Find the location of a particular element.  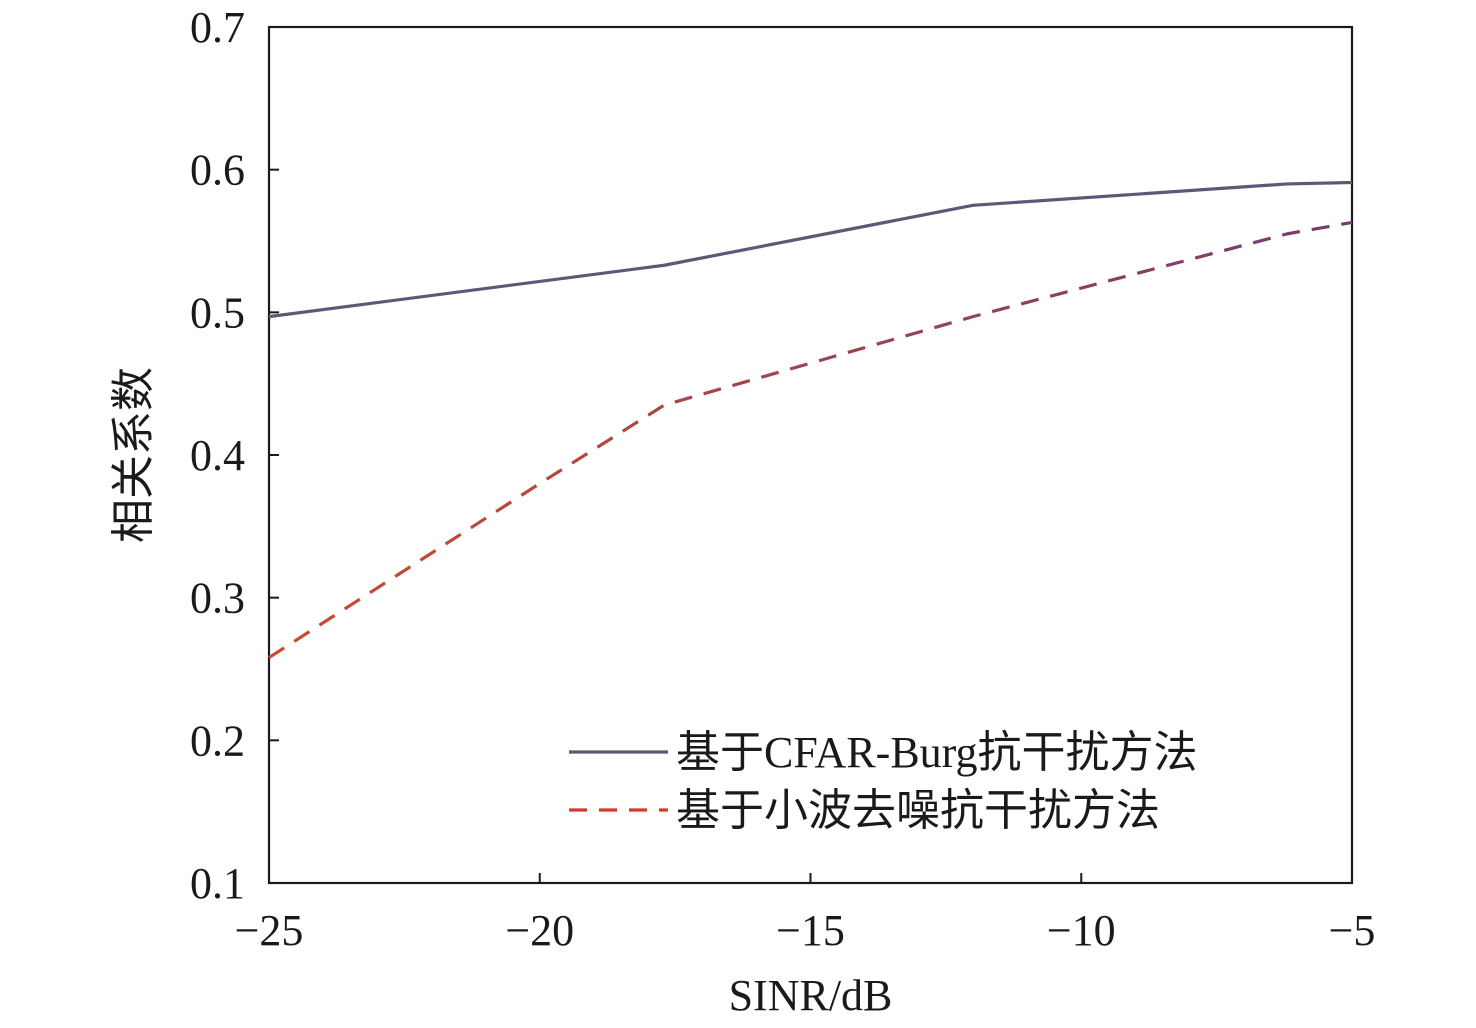

y-tick-label: 0.7 is located at coordinates (217, 27).